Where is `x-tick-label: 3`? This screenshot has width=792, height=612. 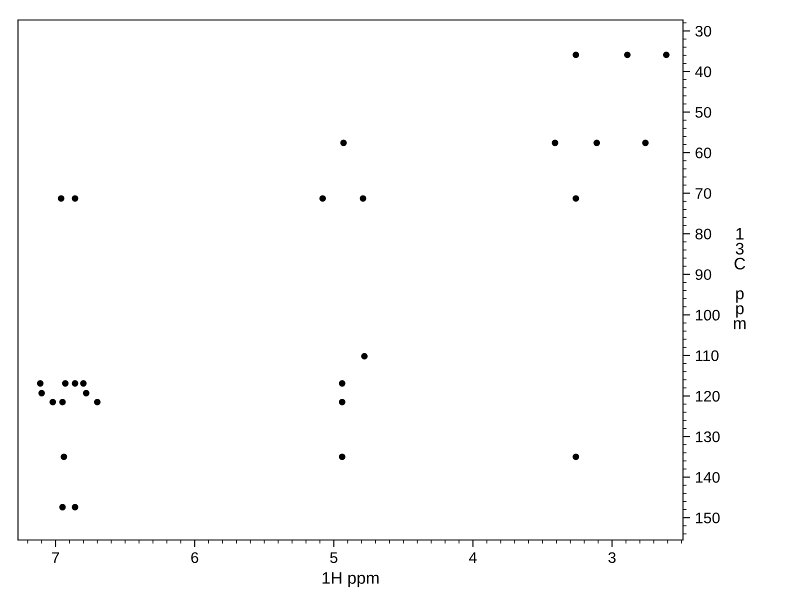
x-tick-label: 3 is located at coordinates (612, 558).